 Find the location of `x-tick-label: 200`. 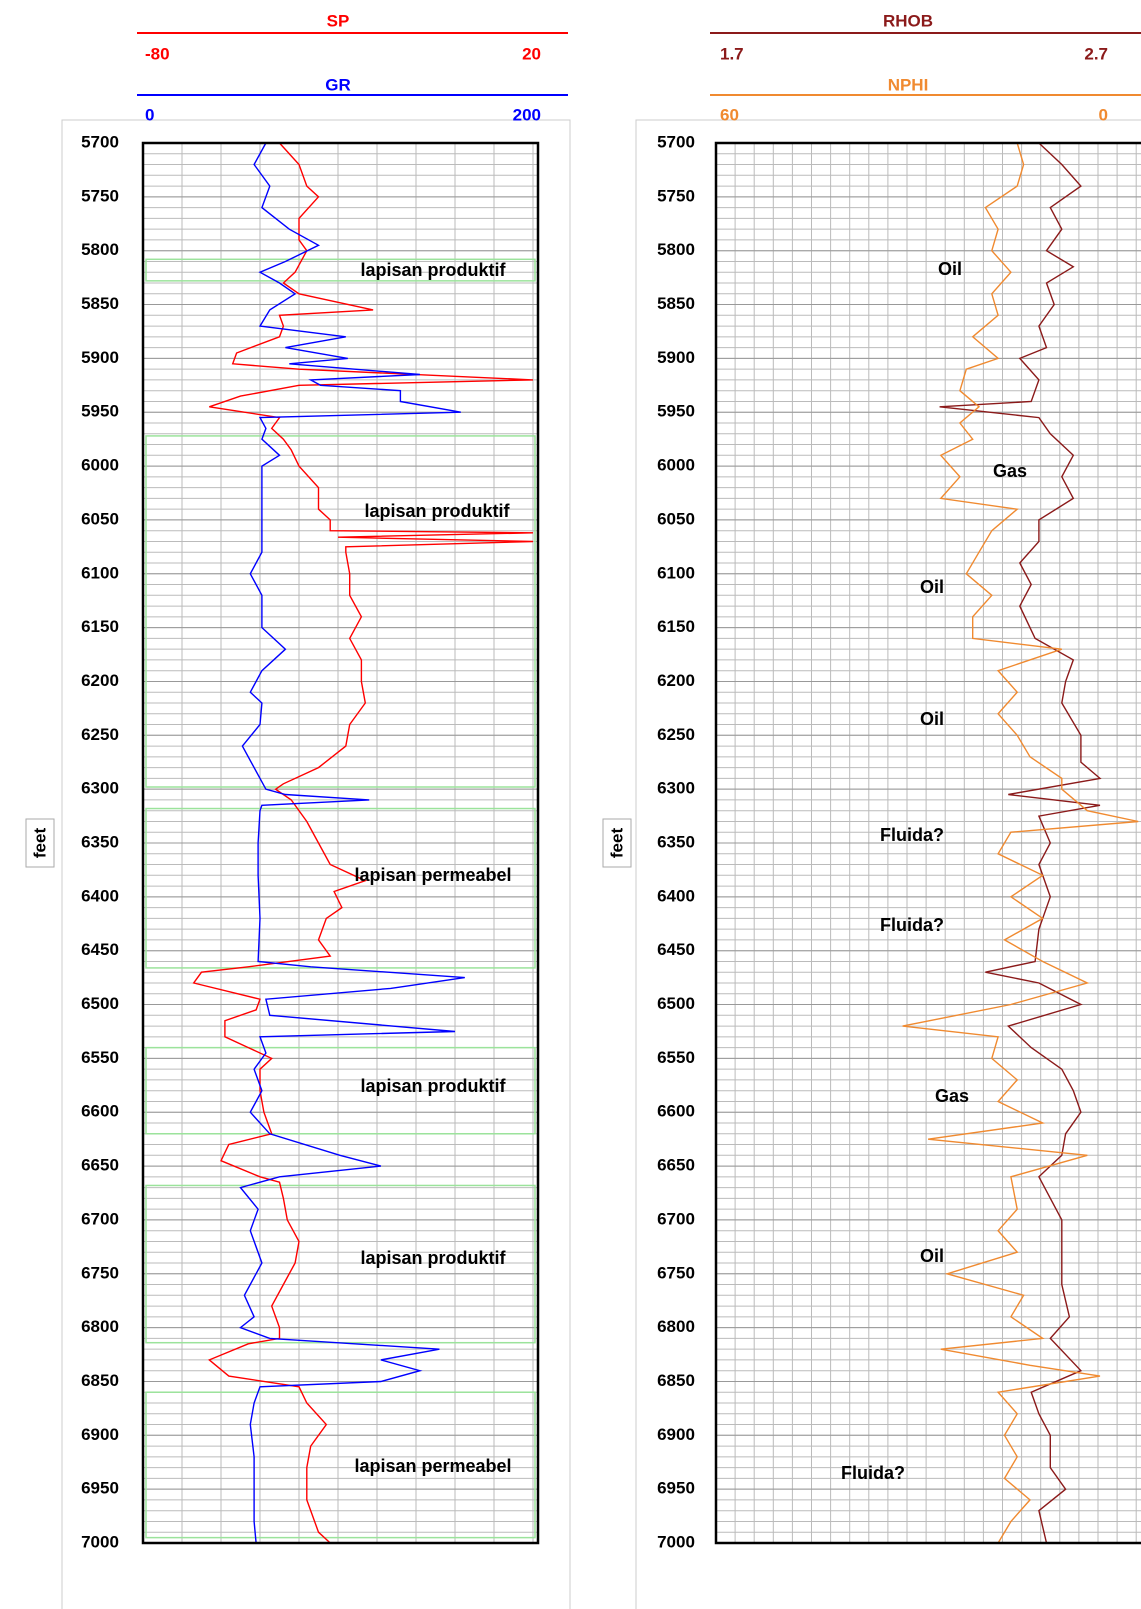

x-tick-label: 200 is located at coordinates (527, 114).